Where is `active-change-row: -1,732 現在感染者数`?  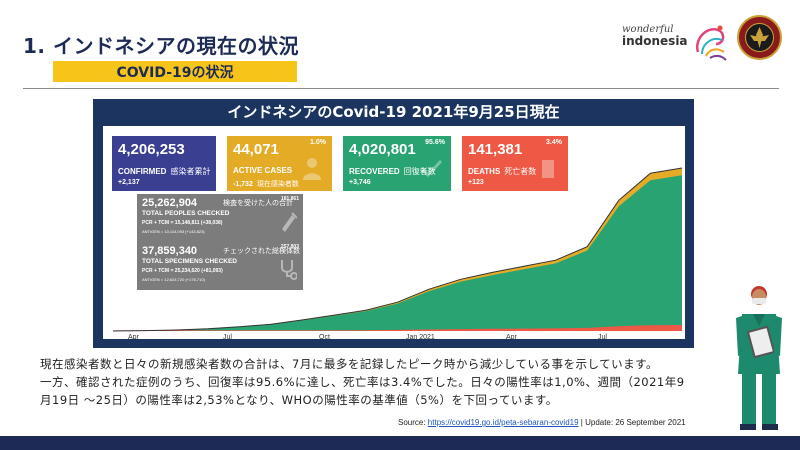 active-change-row: -1,732 現在感染者数 is located at coordinates (266, 184).